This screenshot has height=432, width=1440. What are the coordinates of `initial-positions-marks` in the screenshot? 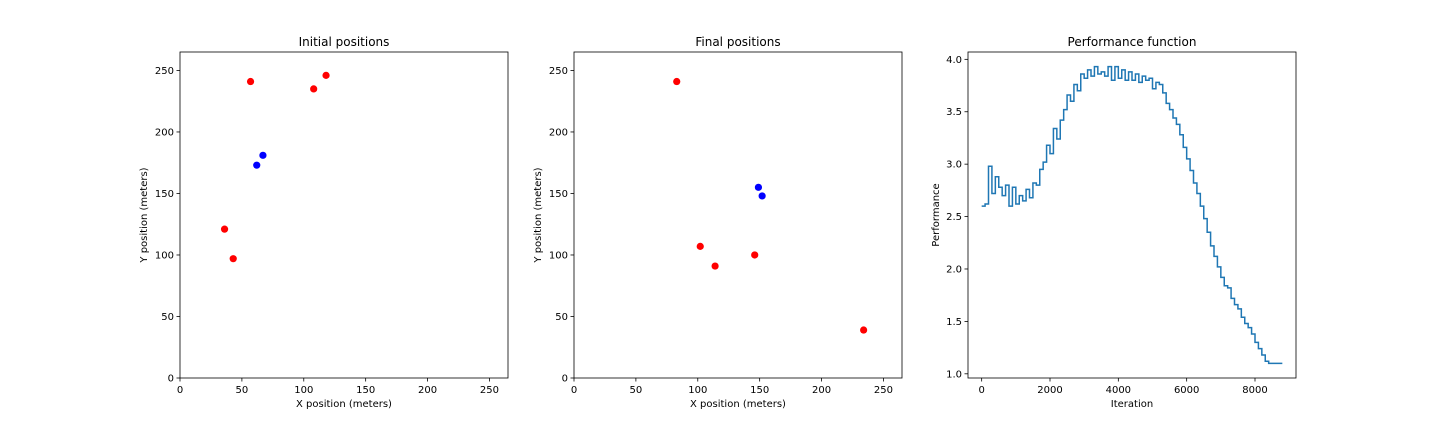 It's located at (275, 167).